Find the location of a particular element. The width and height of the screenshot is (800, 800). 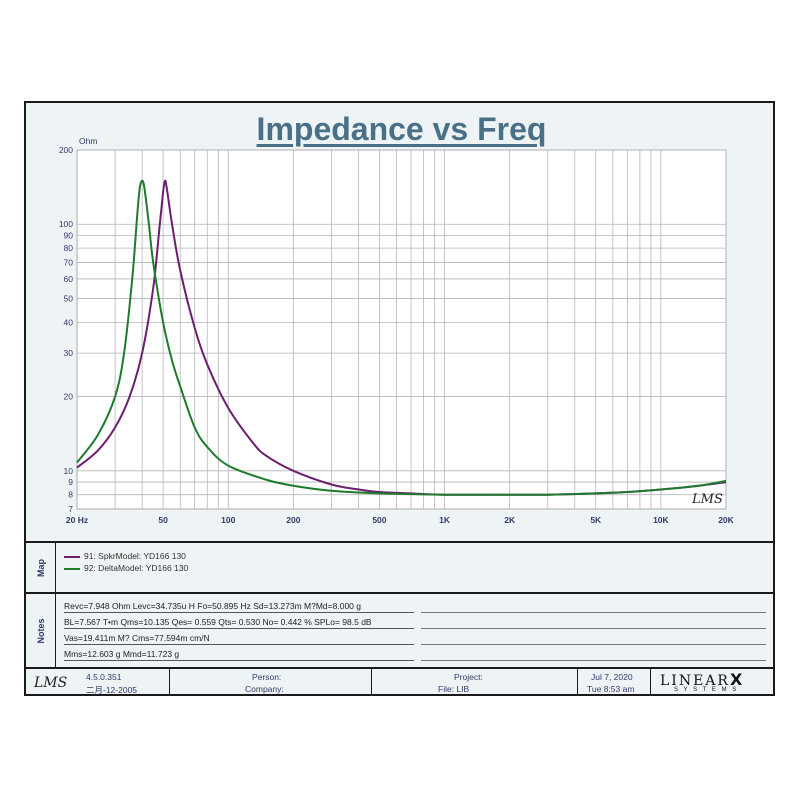

legend-item: 92: DeltaModel: YD166 130 is located at coordinates (126, 568).